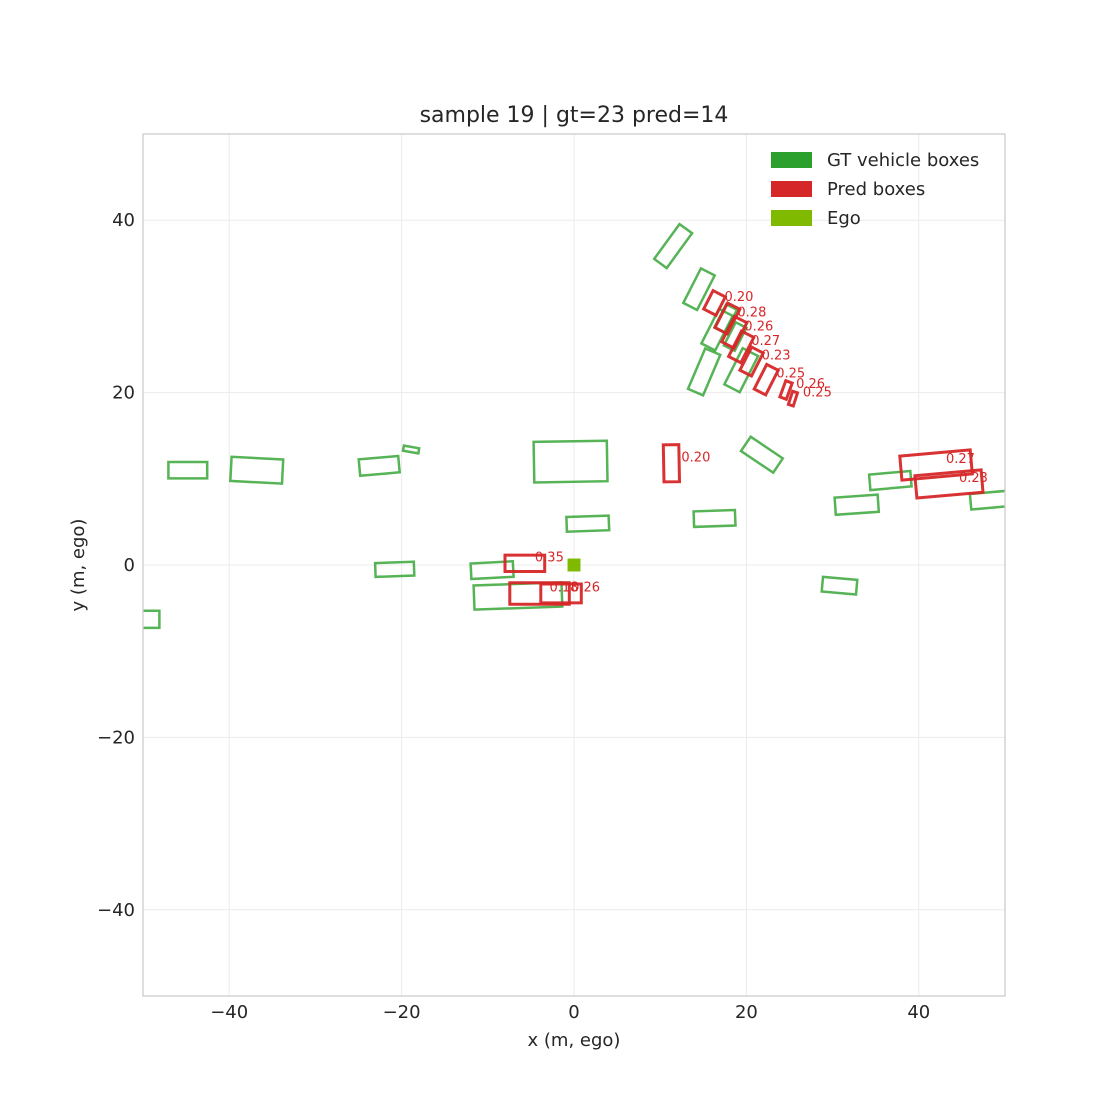 The height and width of the screenshot is (1120, 1120). What do you see at coordinates (918, 1012) in the screenshot?
I see `x-tick-label: 40` at bounding box center [918, 1012].